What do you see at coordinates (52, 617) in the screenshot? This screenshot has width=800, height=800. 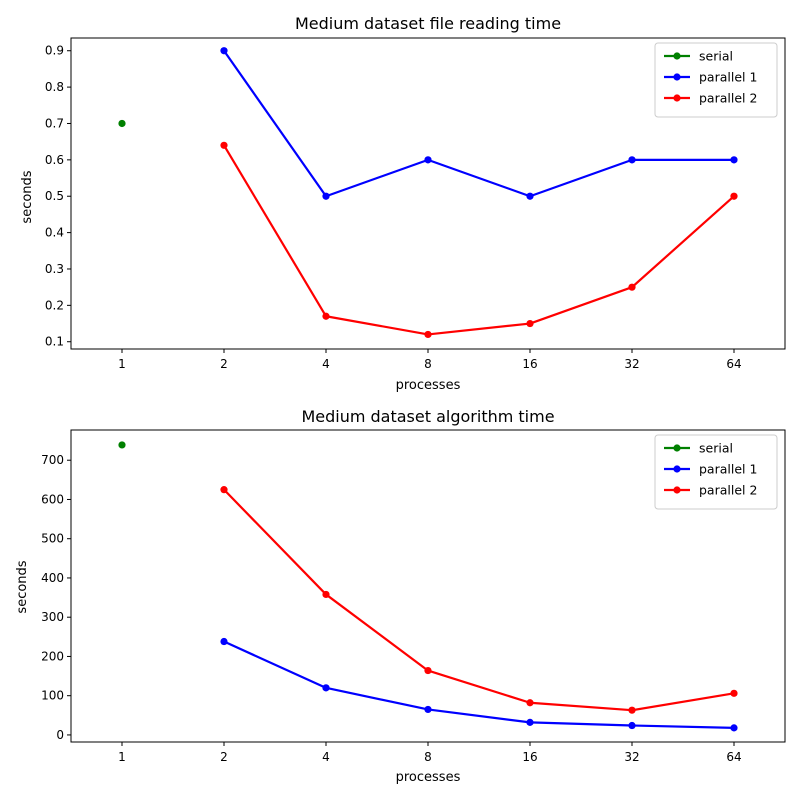 I see `y-tick-label: 300` at bounding box center [52, 617].